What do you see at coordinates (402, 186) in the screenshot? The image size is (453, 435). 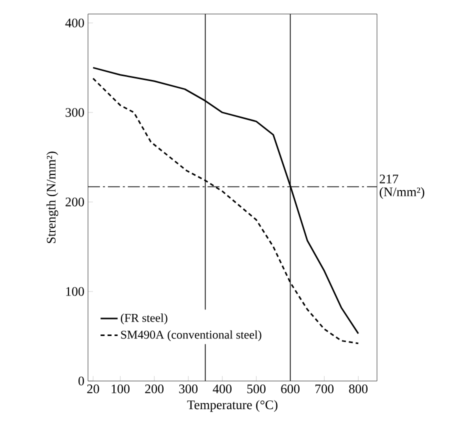 I see `ref-line-label: 217 (N/mm²)` at bounding box center [402, 186].